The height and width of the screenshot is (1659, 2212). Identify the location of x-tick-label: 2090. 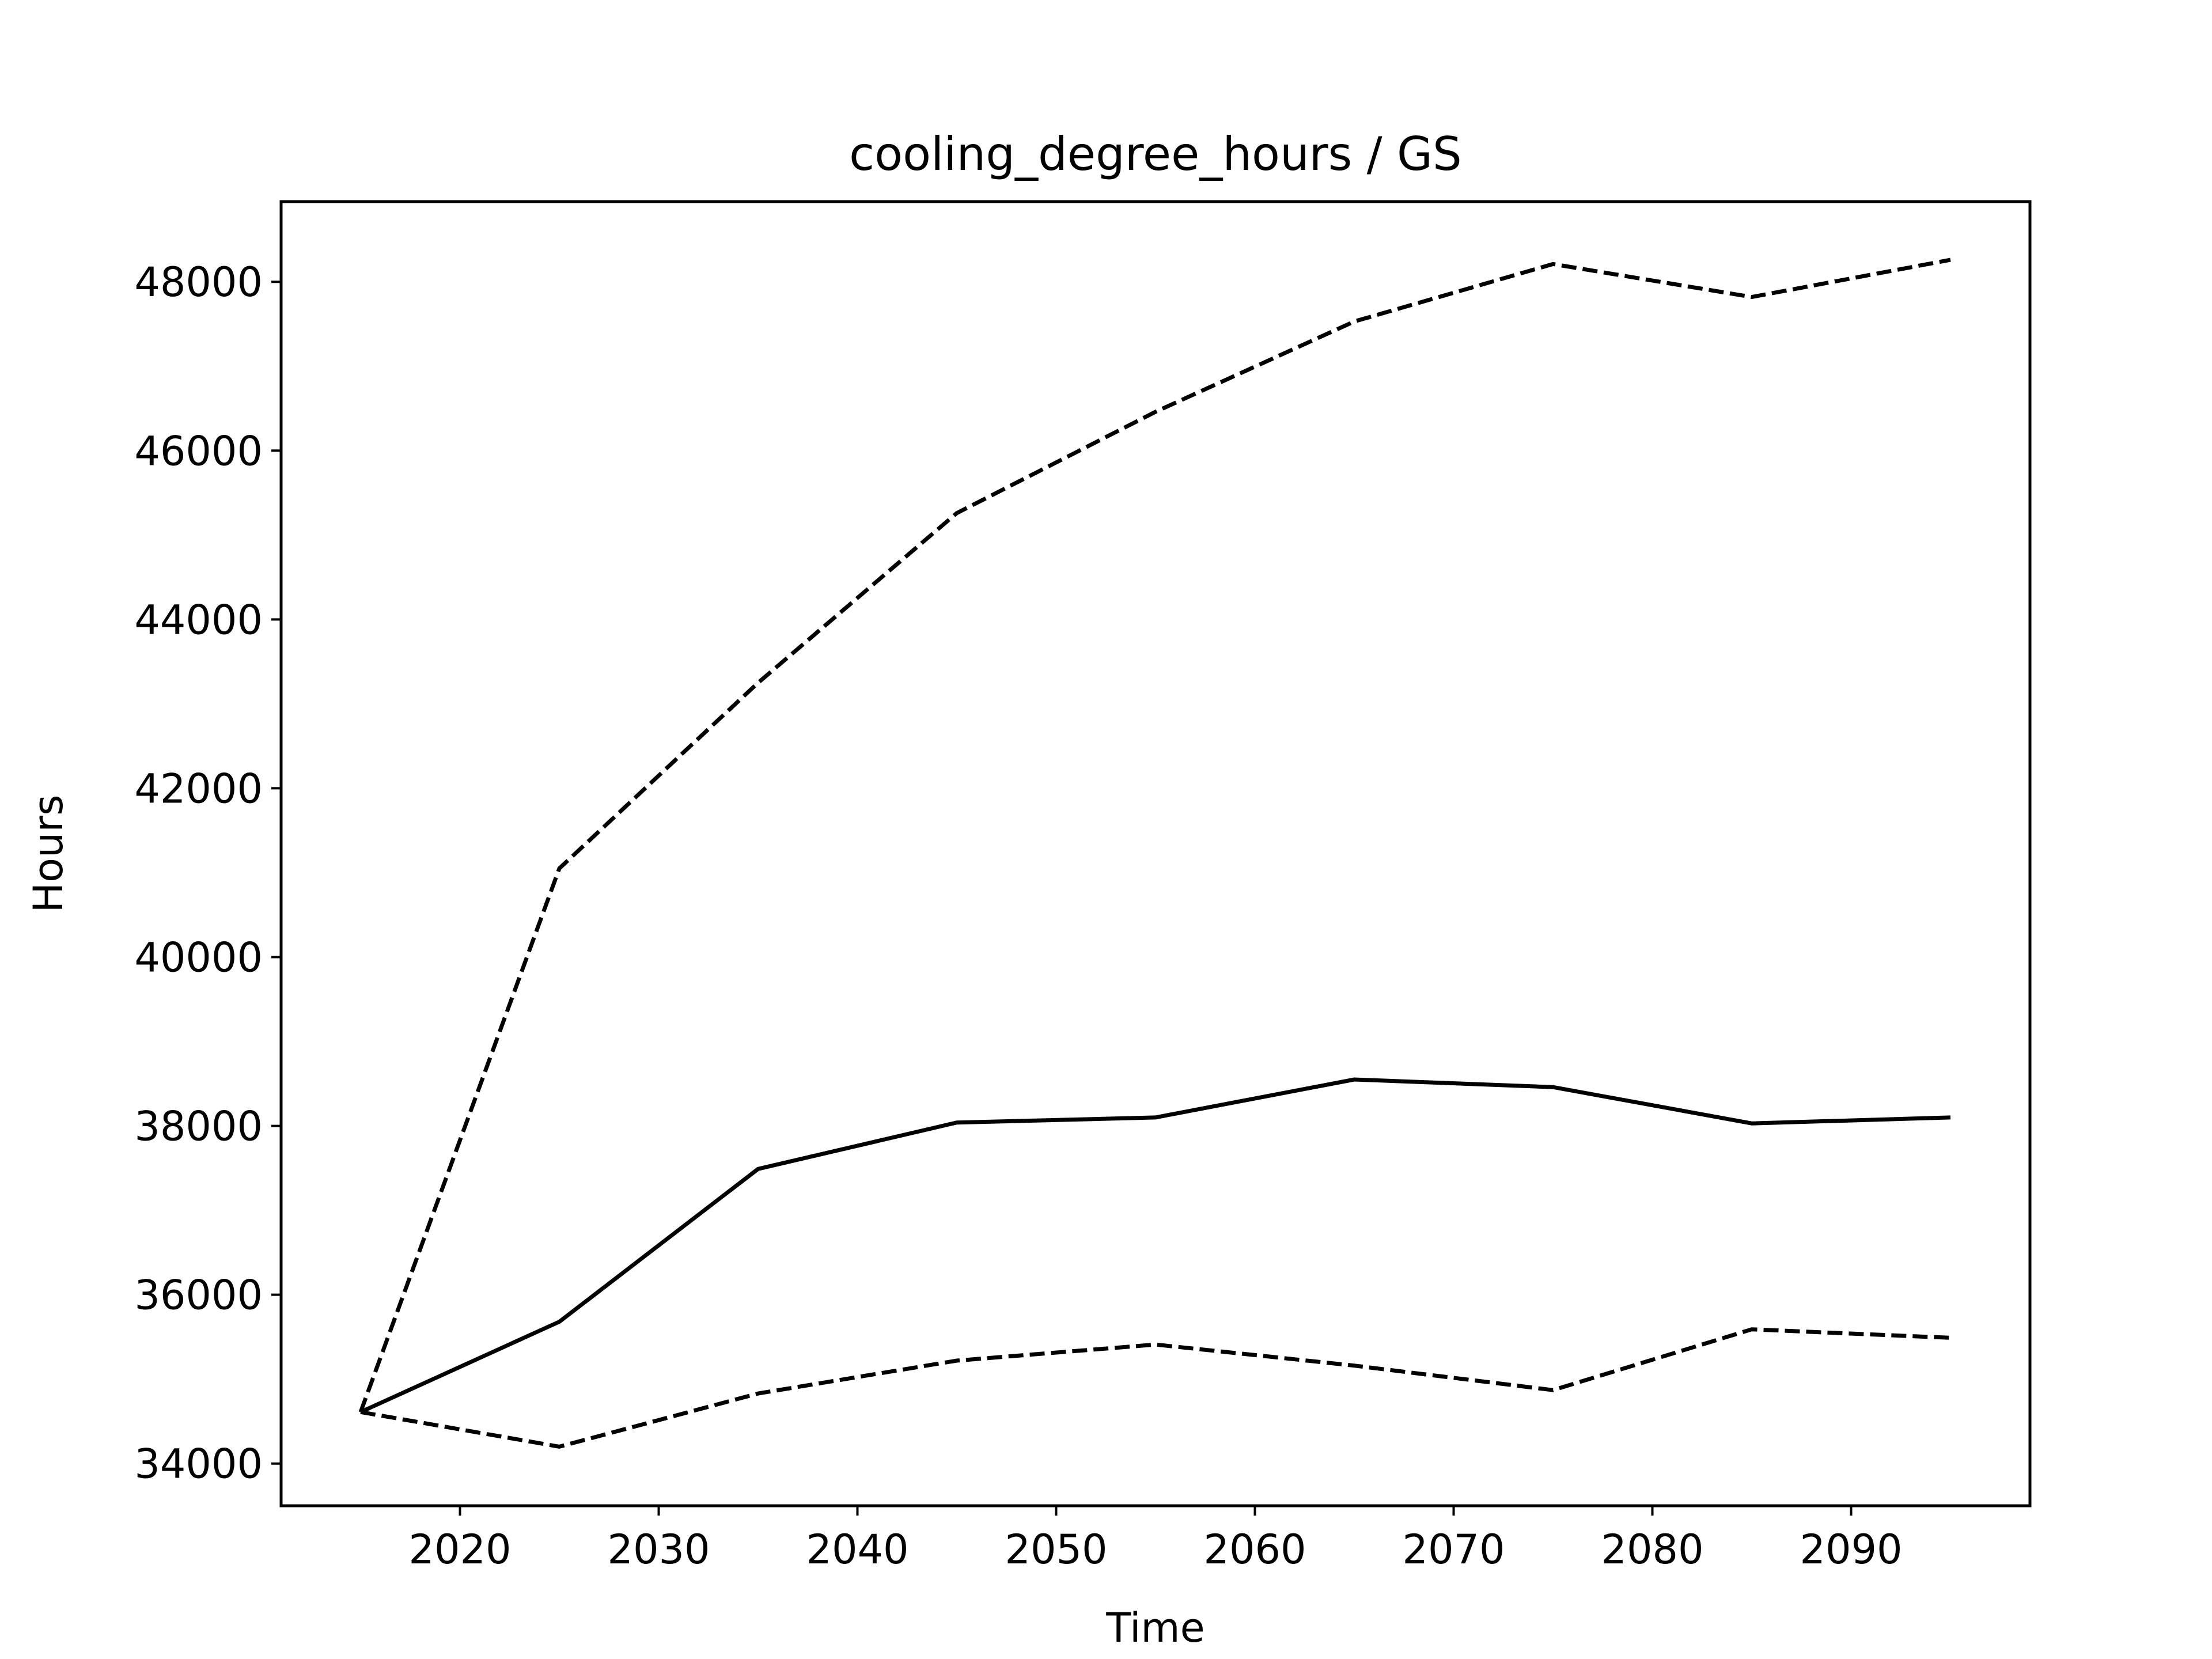
(1851, 1549).